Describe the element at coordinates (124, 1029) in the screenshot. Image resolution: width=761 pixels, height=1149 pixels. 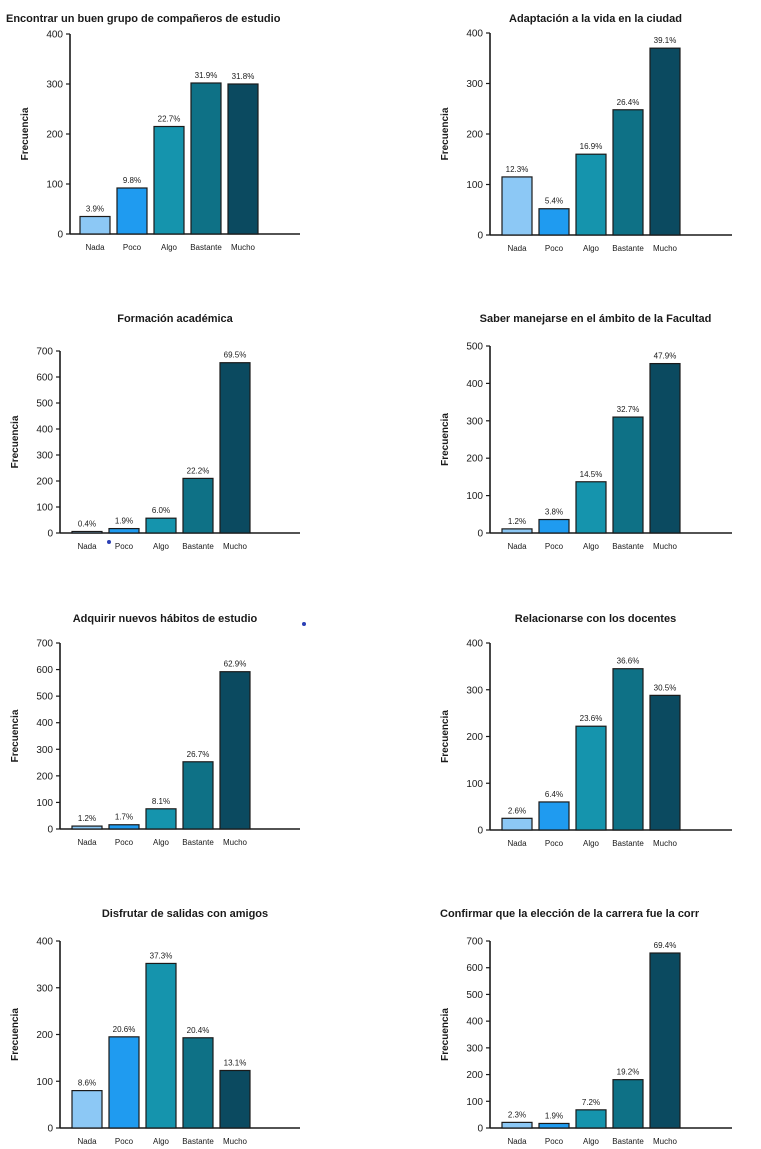
I see `bar-data-label: 20.6%` at that location.